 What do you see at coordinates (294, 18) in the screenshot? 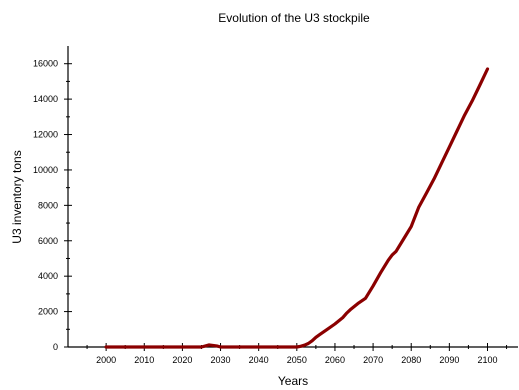
I see `chart-title: Evolution of the U3 stockpile` at bounding box center [294, 18].